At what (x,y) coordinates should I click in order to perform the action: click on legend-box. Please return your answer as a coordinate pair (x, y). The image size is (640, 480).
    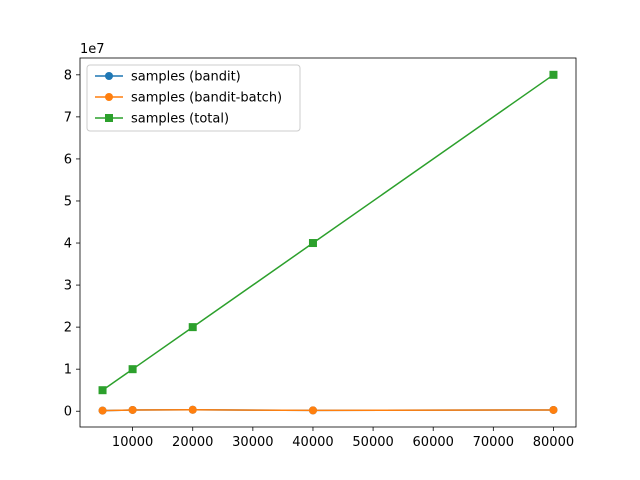
    Looking at the image, I should click on (193, 98).